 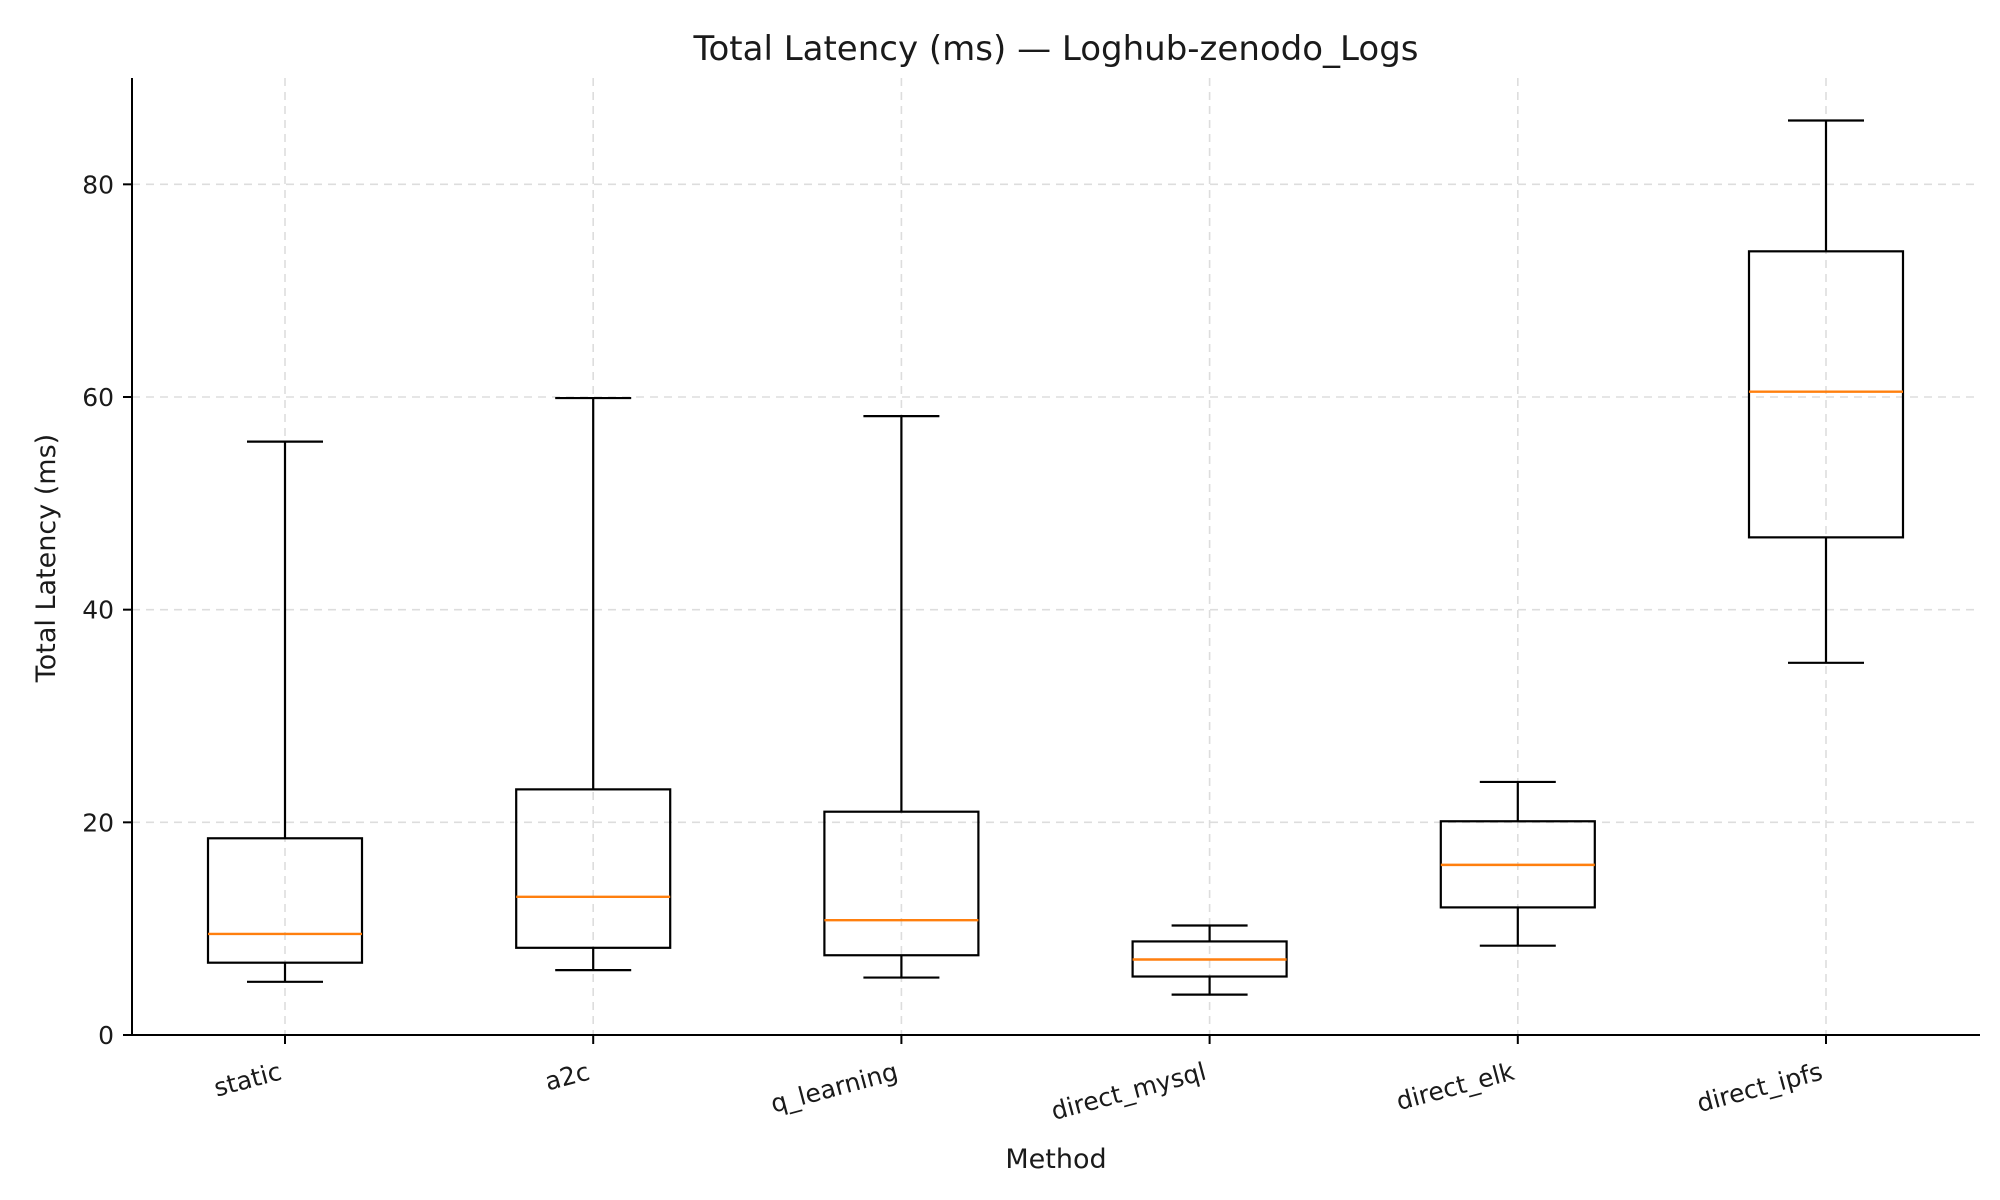 I want to click on box-direct_ipfs, so click(x=1826, y=391).